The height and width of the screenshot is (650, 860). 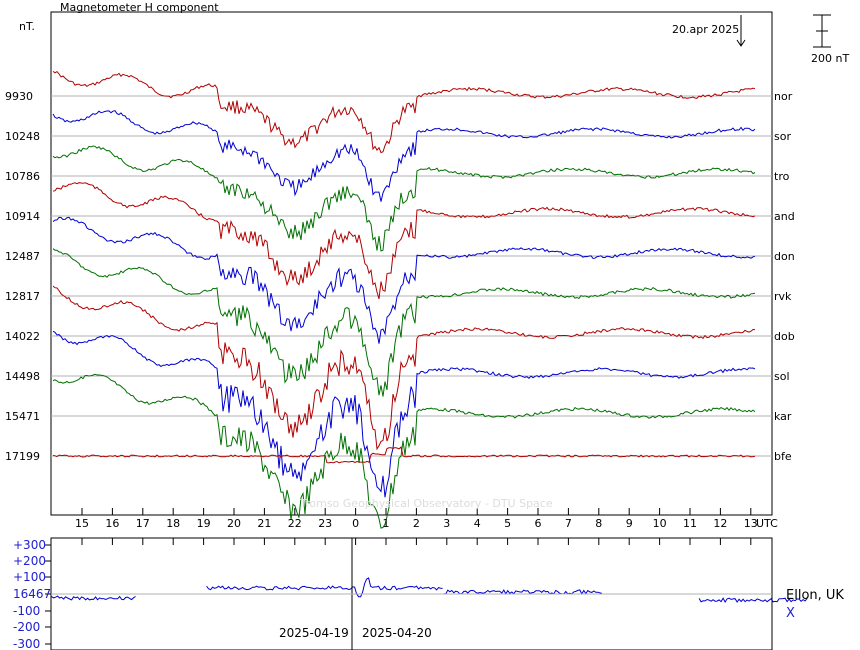 I want to click on baseline-value-dob: 14022, so click(x=22, y=336).